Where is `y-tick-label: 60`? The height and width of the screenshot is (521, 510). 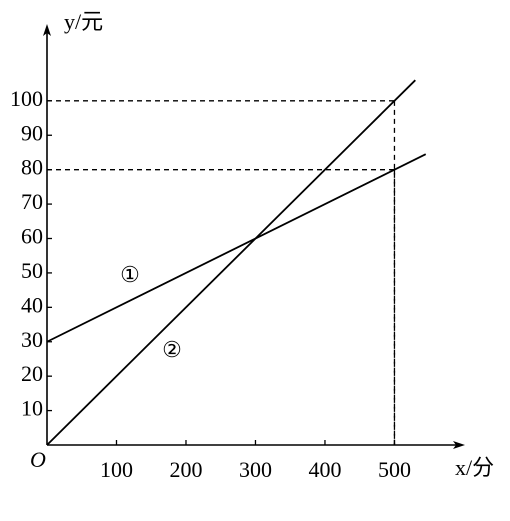 y-tick-label: 60 is located at coordinates (32, 236).